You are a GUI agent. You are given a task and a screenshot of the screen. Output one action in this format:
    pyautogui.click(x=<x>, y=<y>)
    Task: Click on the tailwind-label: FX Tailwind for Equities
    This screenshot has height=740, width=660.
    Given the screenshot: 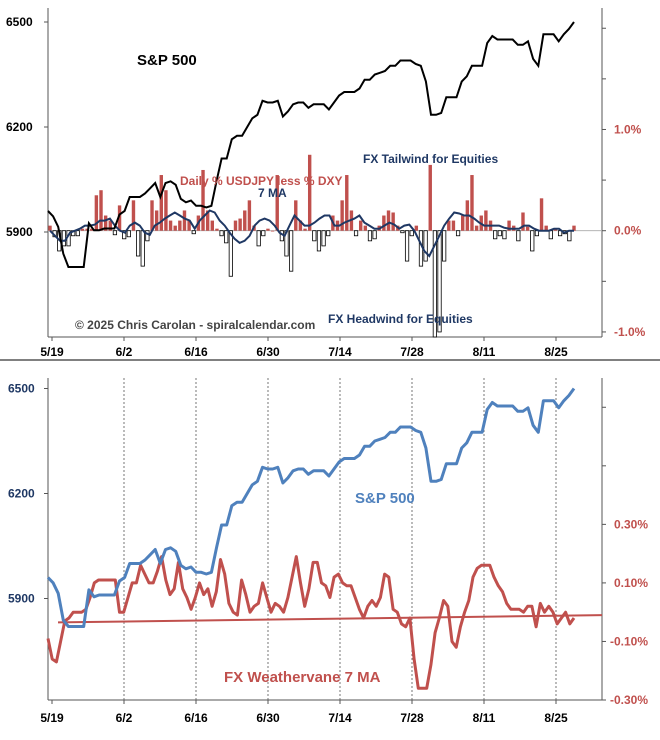 What is the action you would take?
    pyautogui.click(x=430, y=159)
    